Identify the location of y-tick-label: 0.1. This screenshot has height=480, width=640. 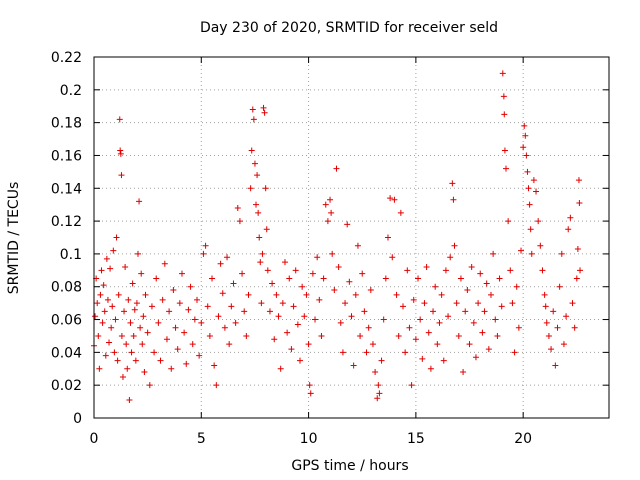
(71, 255).